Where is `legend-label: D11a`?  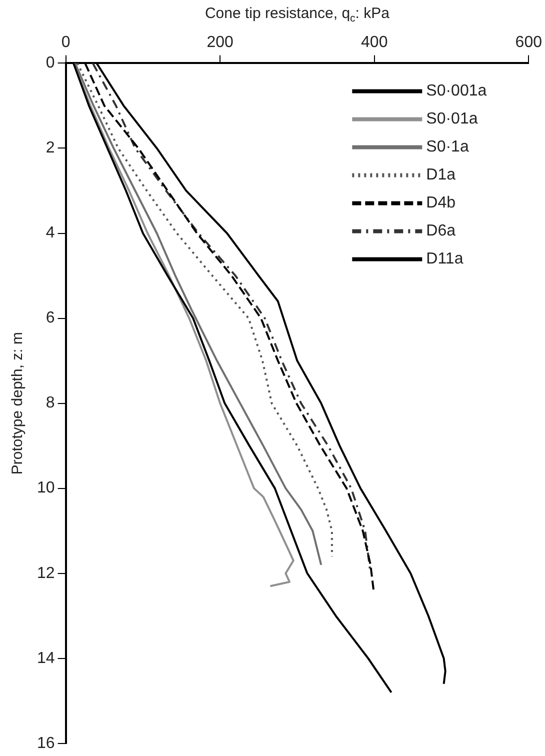 legend-label: D11a is located at coordinates (445, 259).